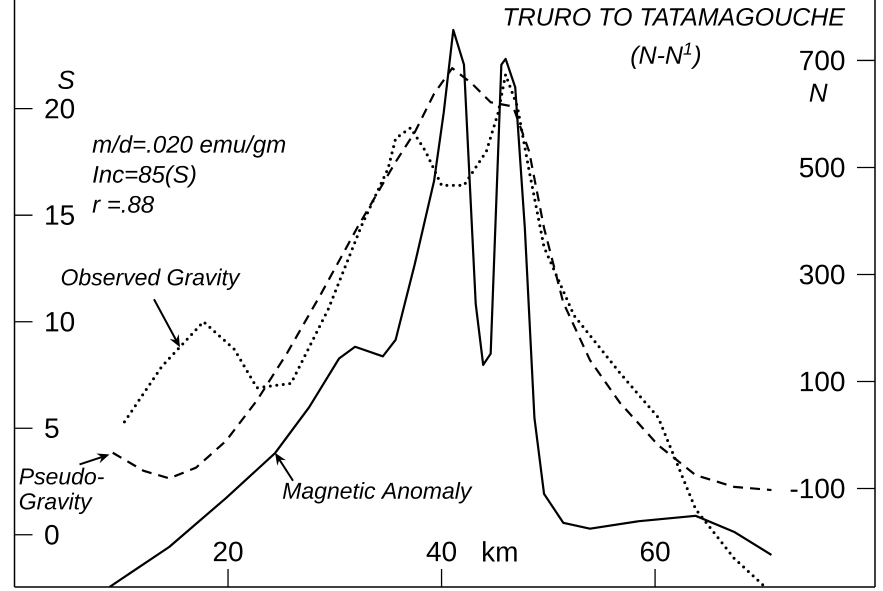 The image size is (883, 591). Describe the element at coordinates (144, 176) in the screenshot. I see `annotation: Inc=85(S)` at that location.